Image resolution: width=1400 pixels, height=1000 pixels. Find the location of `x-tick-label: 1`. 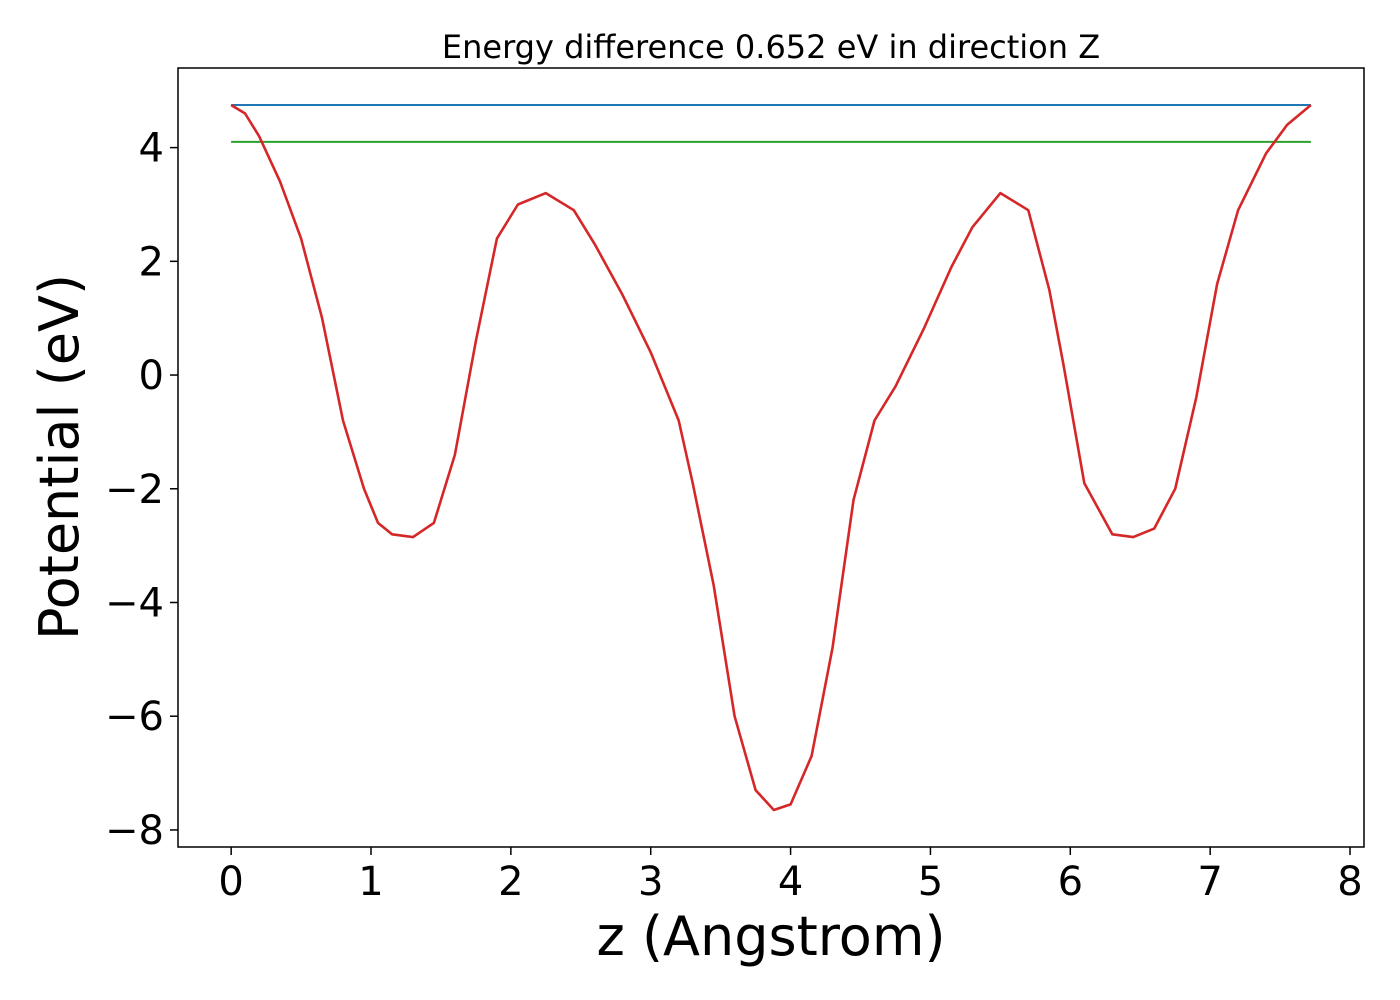

x-tick-label: 1 is located at coordinates (370, 882).